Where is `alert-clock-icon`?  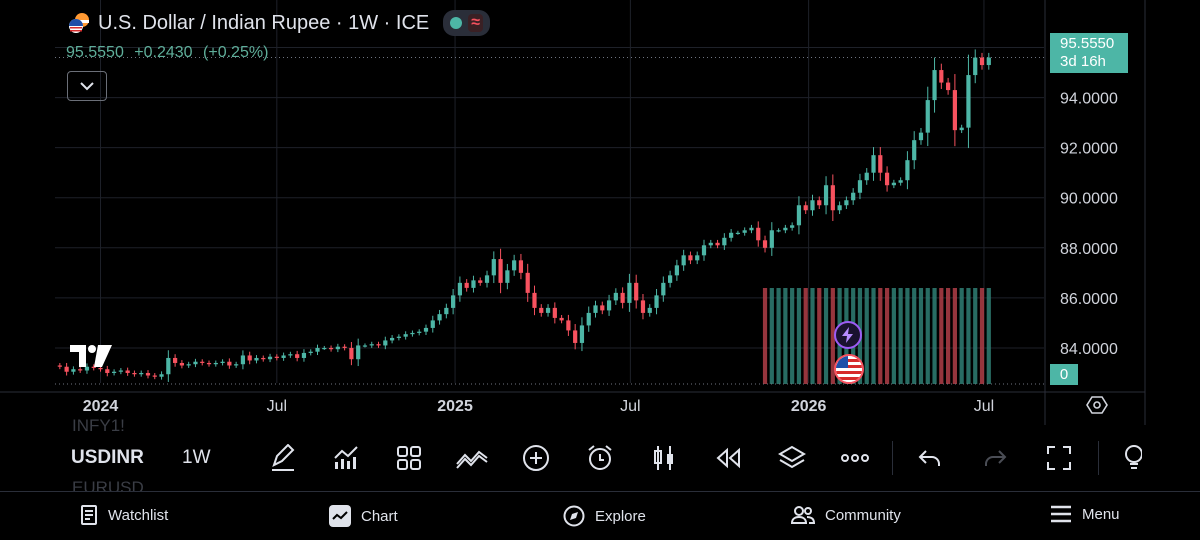
alert-clock-icon is located at coordinates (600, 457).